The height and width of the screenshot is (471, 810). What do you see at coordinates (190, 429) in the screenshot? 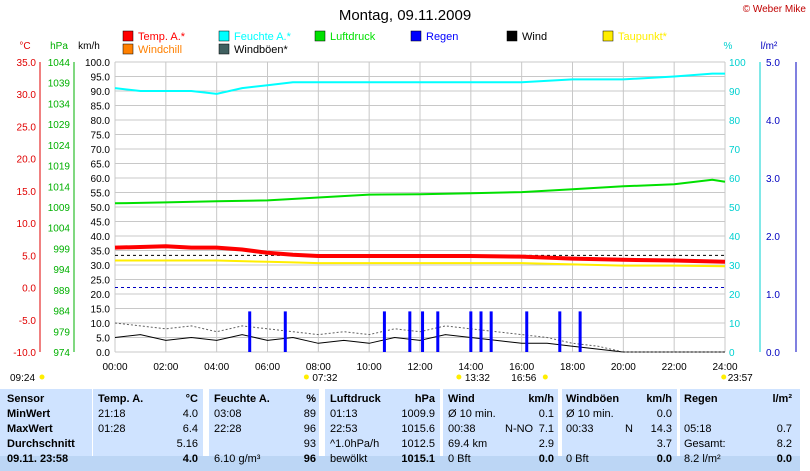
I see `temp-value: 6.4` at bounding box center [190, 429].